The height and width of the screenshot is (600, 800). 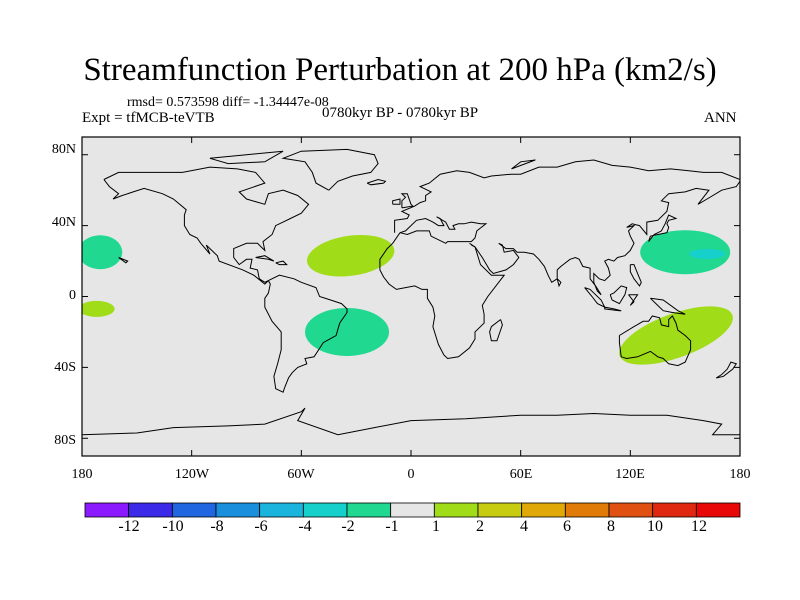 What do you see at coordinates (524, 526) in the screenshot?
I see `colorbar-label: 4` at bounding box center [524, 526].